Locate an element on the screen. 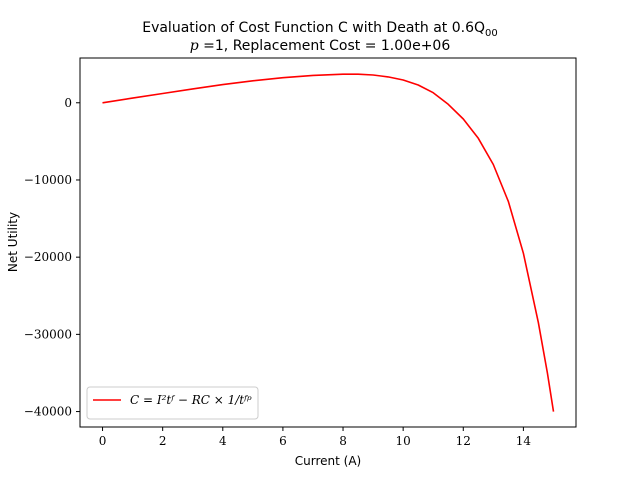 The image size is (640, 480). x-tick-label: 14 is located at coordinates (524, 441).